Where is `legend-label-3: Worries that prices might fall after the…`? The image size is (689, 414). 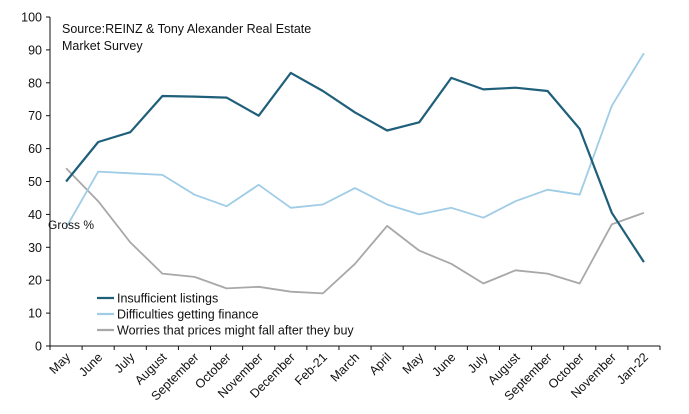 legend-label-3: Worries that prices might fall after the… is located at coordinates (235, 331).